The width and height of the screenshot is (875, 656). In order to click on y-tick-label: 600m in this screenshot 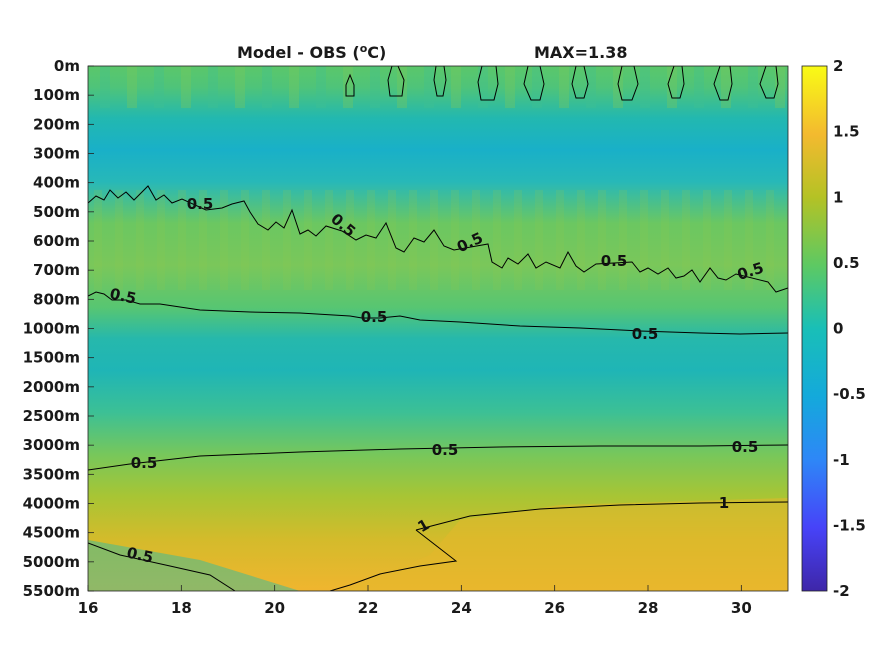, I will do `click(56, 241)`.